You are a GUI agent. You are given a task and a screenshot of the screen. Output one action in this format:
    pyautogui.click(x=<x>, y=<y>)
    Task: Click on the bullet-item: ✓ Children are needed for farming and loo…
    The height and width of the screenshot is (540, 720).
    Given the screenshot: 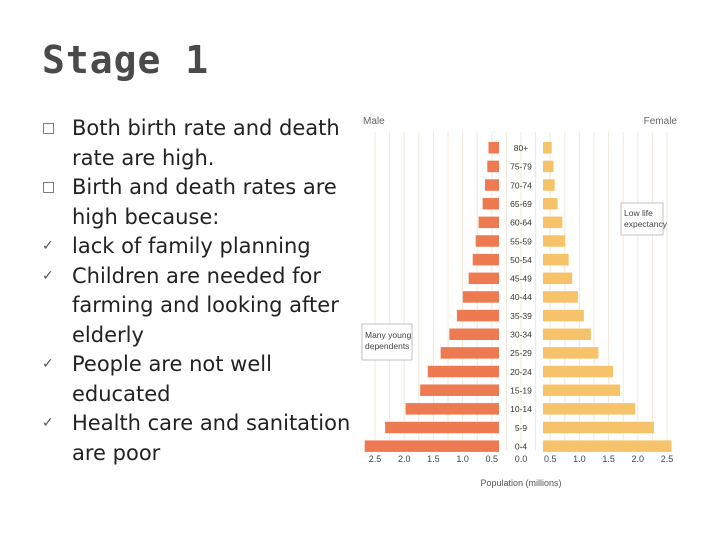 What is the action you would take?
    pyautogui.click(x=197, y=306)
    